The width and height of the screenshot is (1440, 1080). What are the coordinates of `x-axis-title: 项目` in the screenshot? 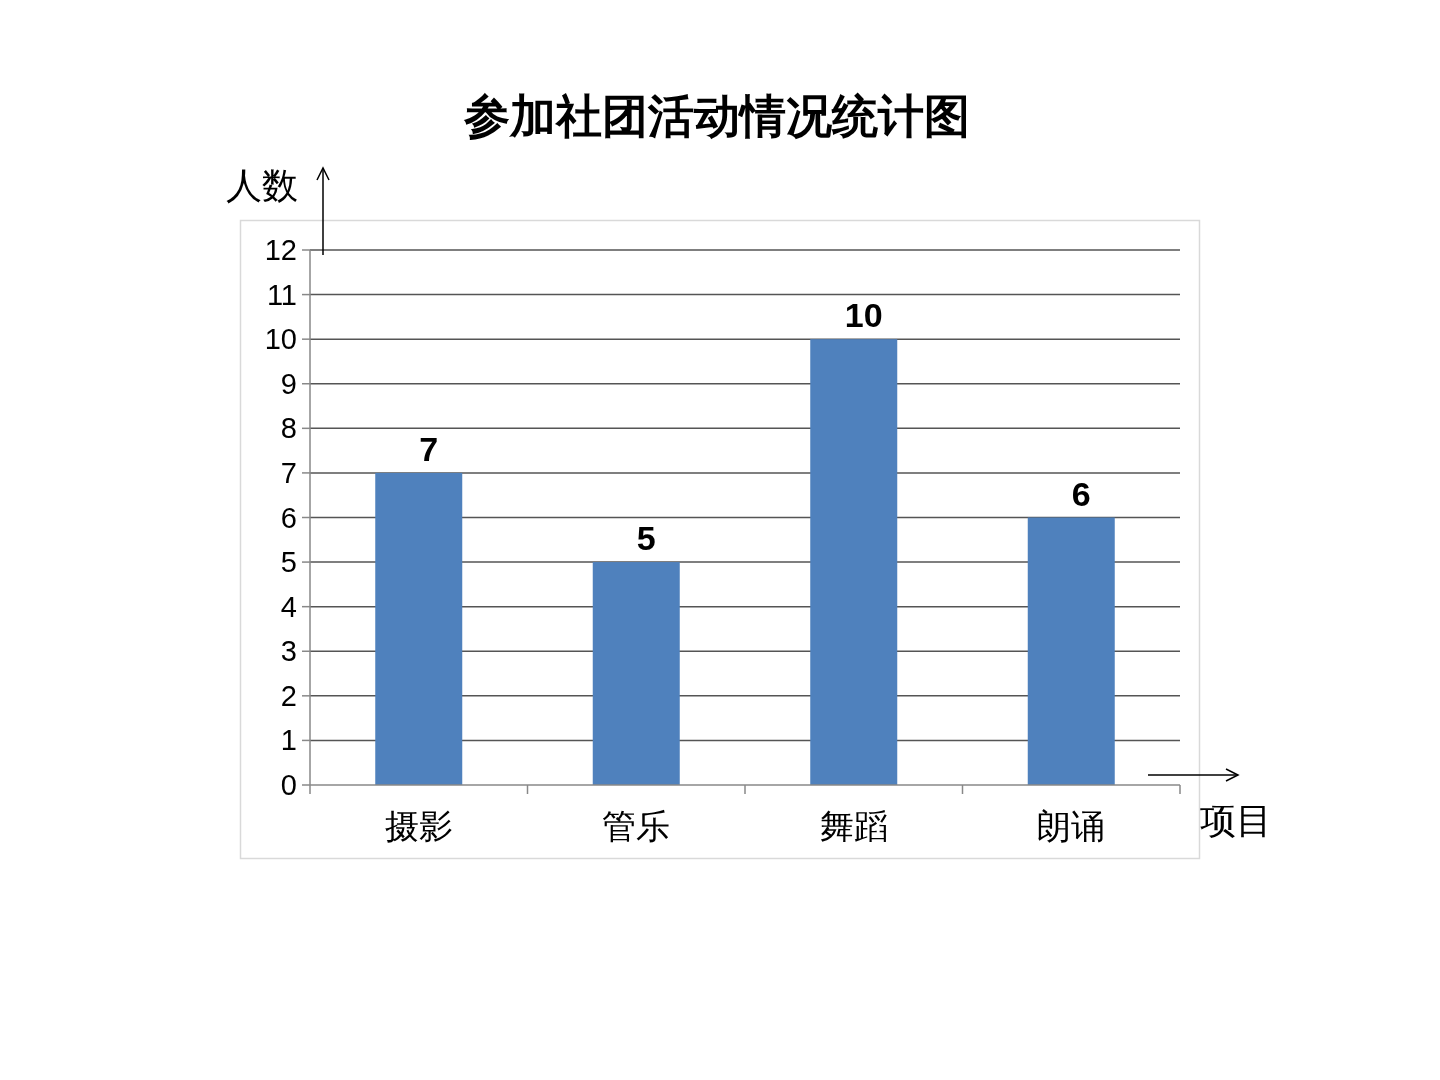 It's located at (1236, 820).